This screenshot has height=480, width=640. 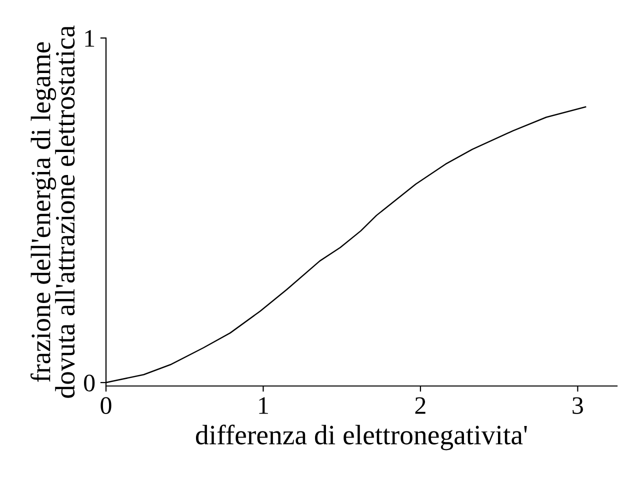 What do you see at coordinates (577, 405) in the screenshot?
I see `x-tick-label: 3` at bounding box center [577, 405].